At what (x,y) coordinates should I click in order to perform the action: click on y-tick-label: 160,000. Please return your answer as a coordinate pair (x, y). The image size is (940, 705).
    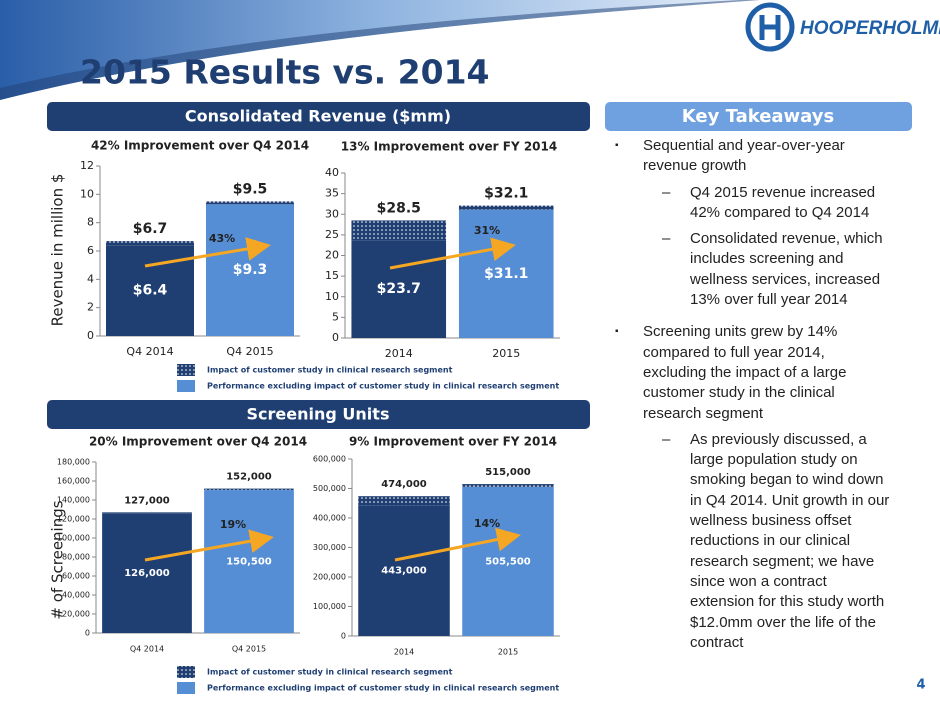
    Looking at the image, I should click on (73, 481).